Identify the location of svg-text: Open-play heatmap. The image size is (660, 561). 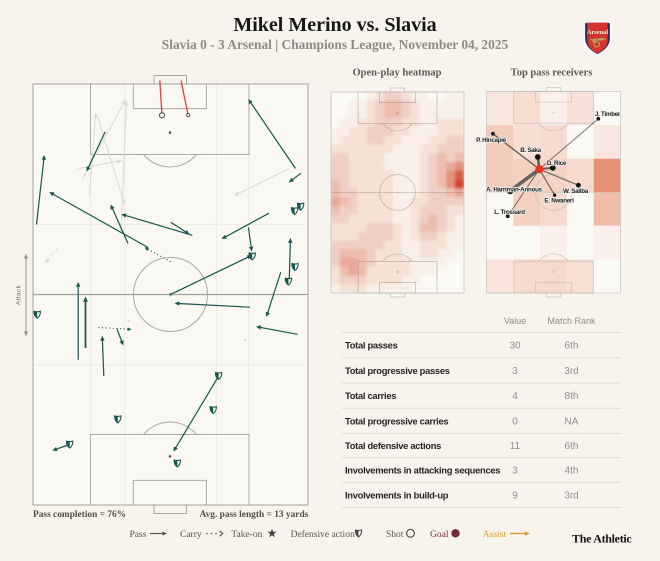
(397, 73).